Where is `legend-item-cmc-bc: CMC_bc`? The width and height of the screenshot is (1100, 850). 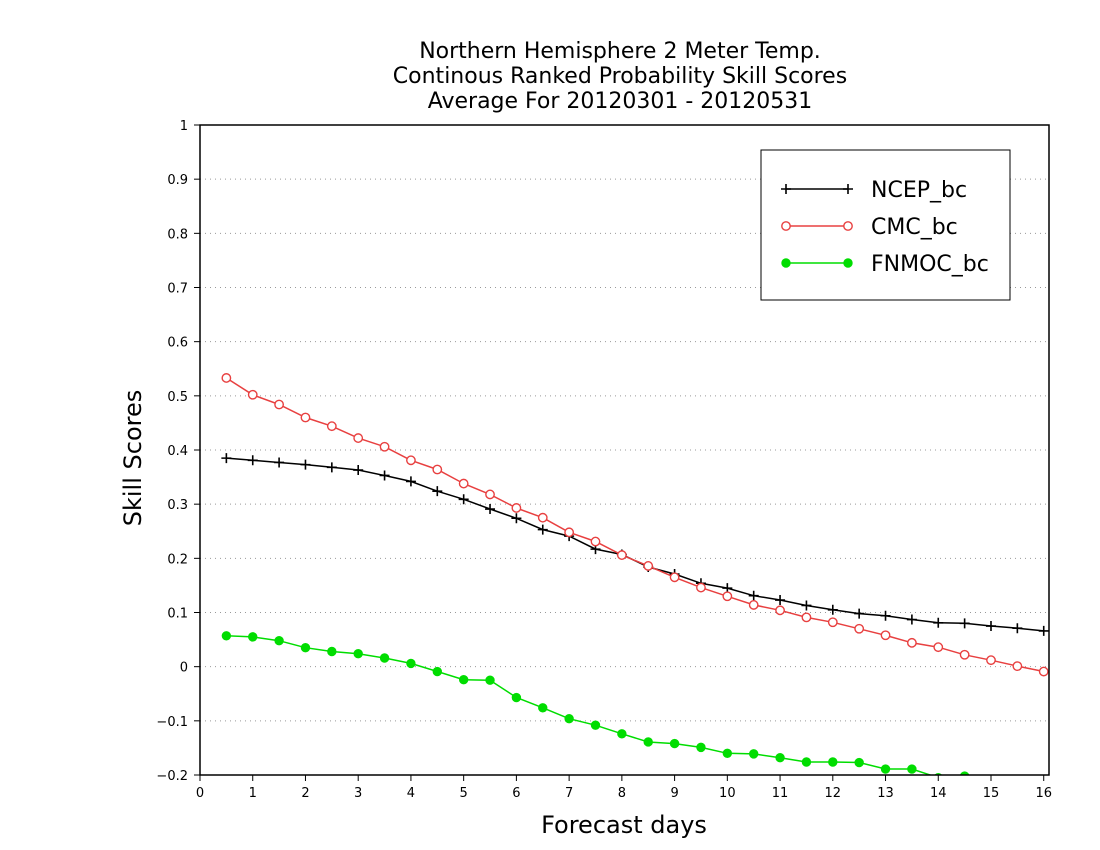
legend-item-cmc-bc: CMC_bc is located at coordinates (869, 227).